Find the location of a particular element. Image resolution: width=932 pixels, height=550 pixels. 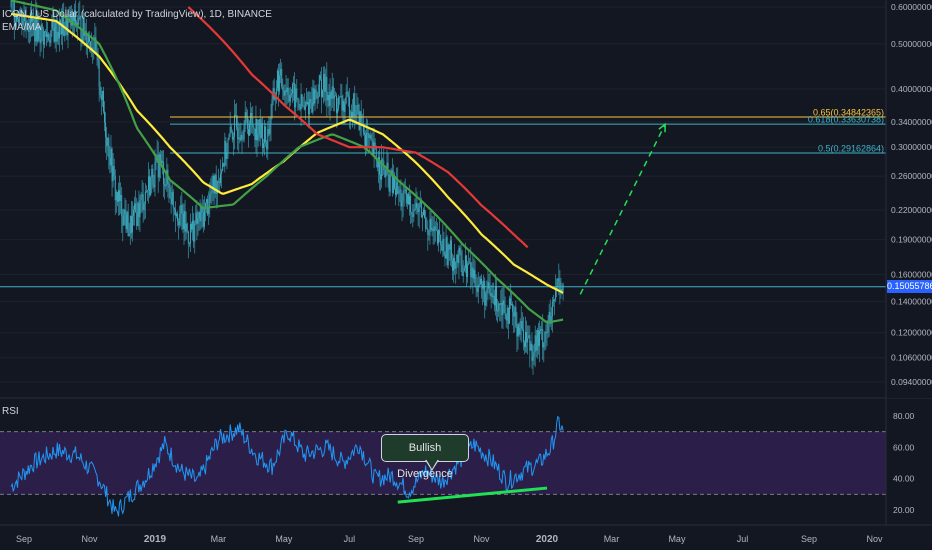

rsi-label: RSI is located at coordinates (10, 411).